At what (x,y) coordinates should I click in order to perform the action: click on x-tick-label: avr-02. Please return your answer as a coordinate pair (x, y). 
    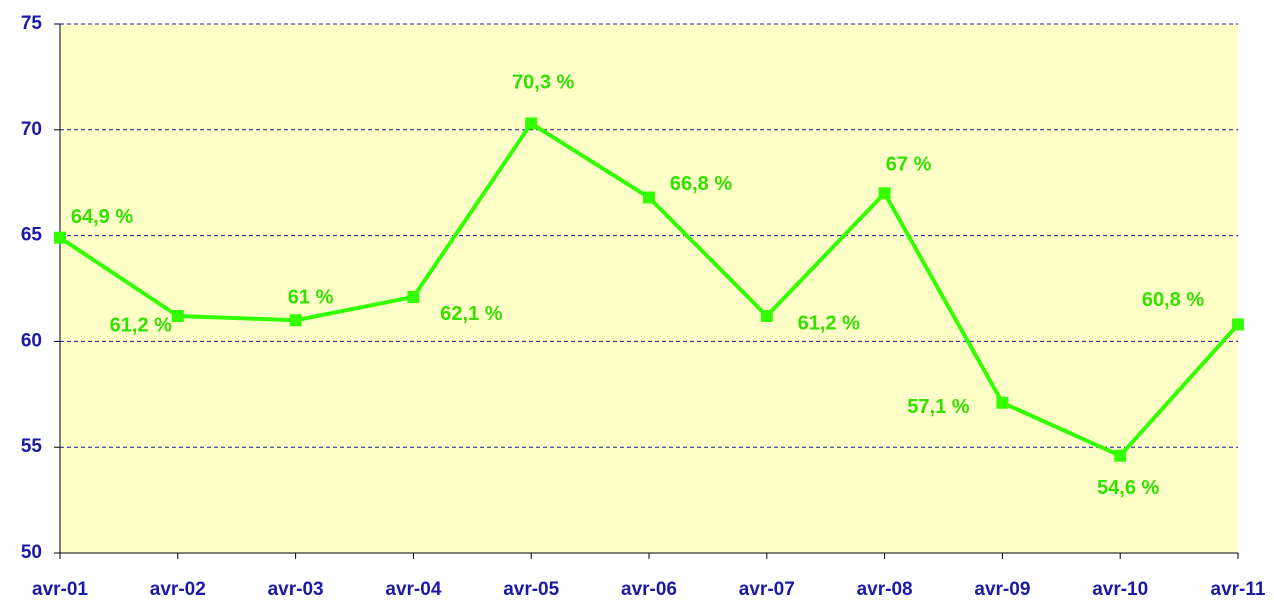
    Looking at the image, I should click on (178, 589).